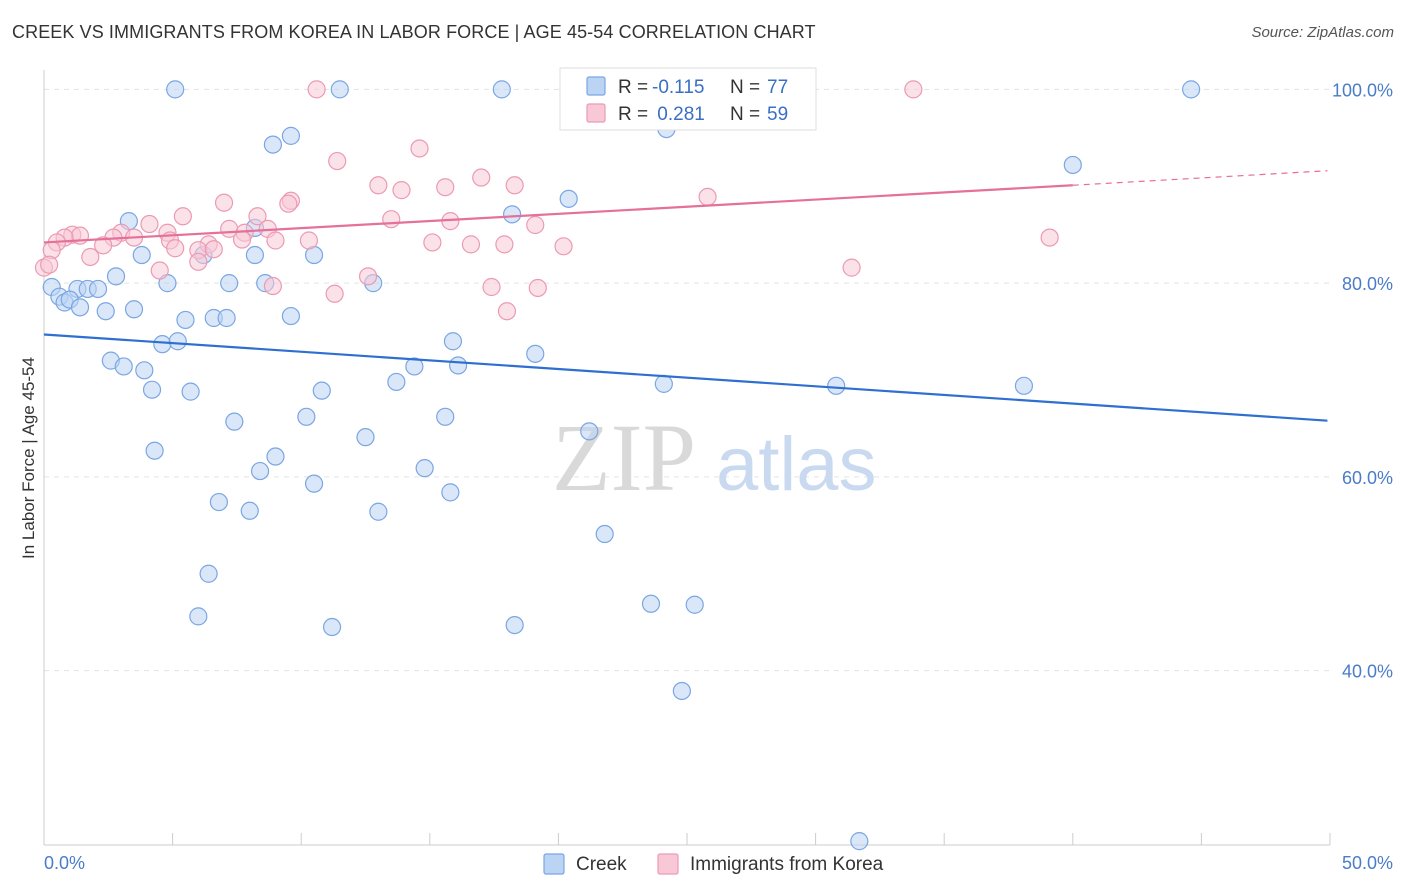  Describe the element at coordinates (1322, 32) in the screenshot. I see `source-label: Source: ZipAtlas.com` at that location.